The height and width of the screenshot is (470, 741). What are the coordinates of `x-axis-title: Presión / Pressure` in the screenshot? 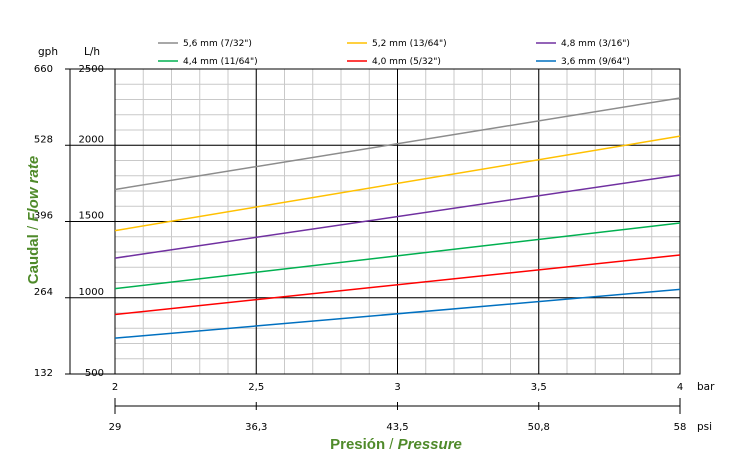 It's located at (396, 444).